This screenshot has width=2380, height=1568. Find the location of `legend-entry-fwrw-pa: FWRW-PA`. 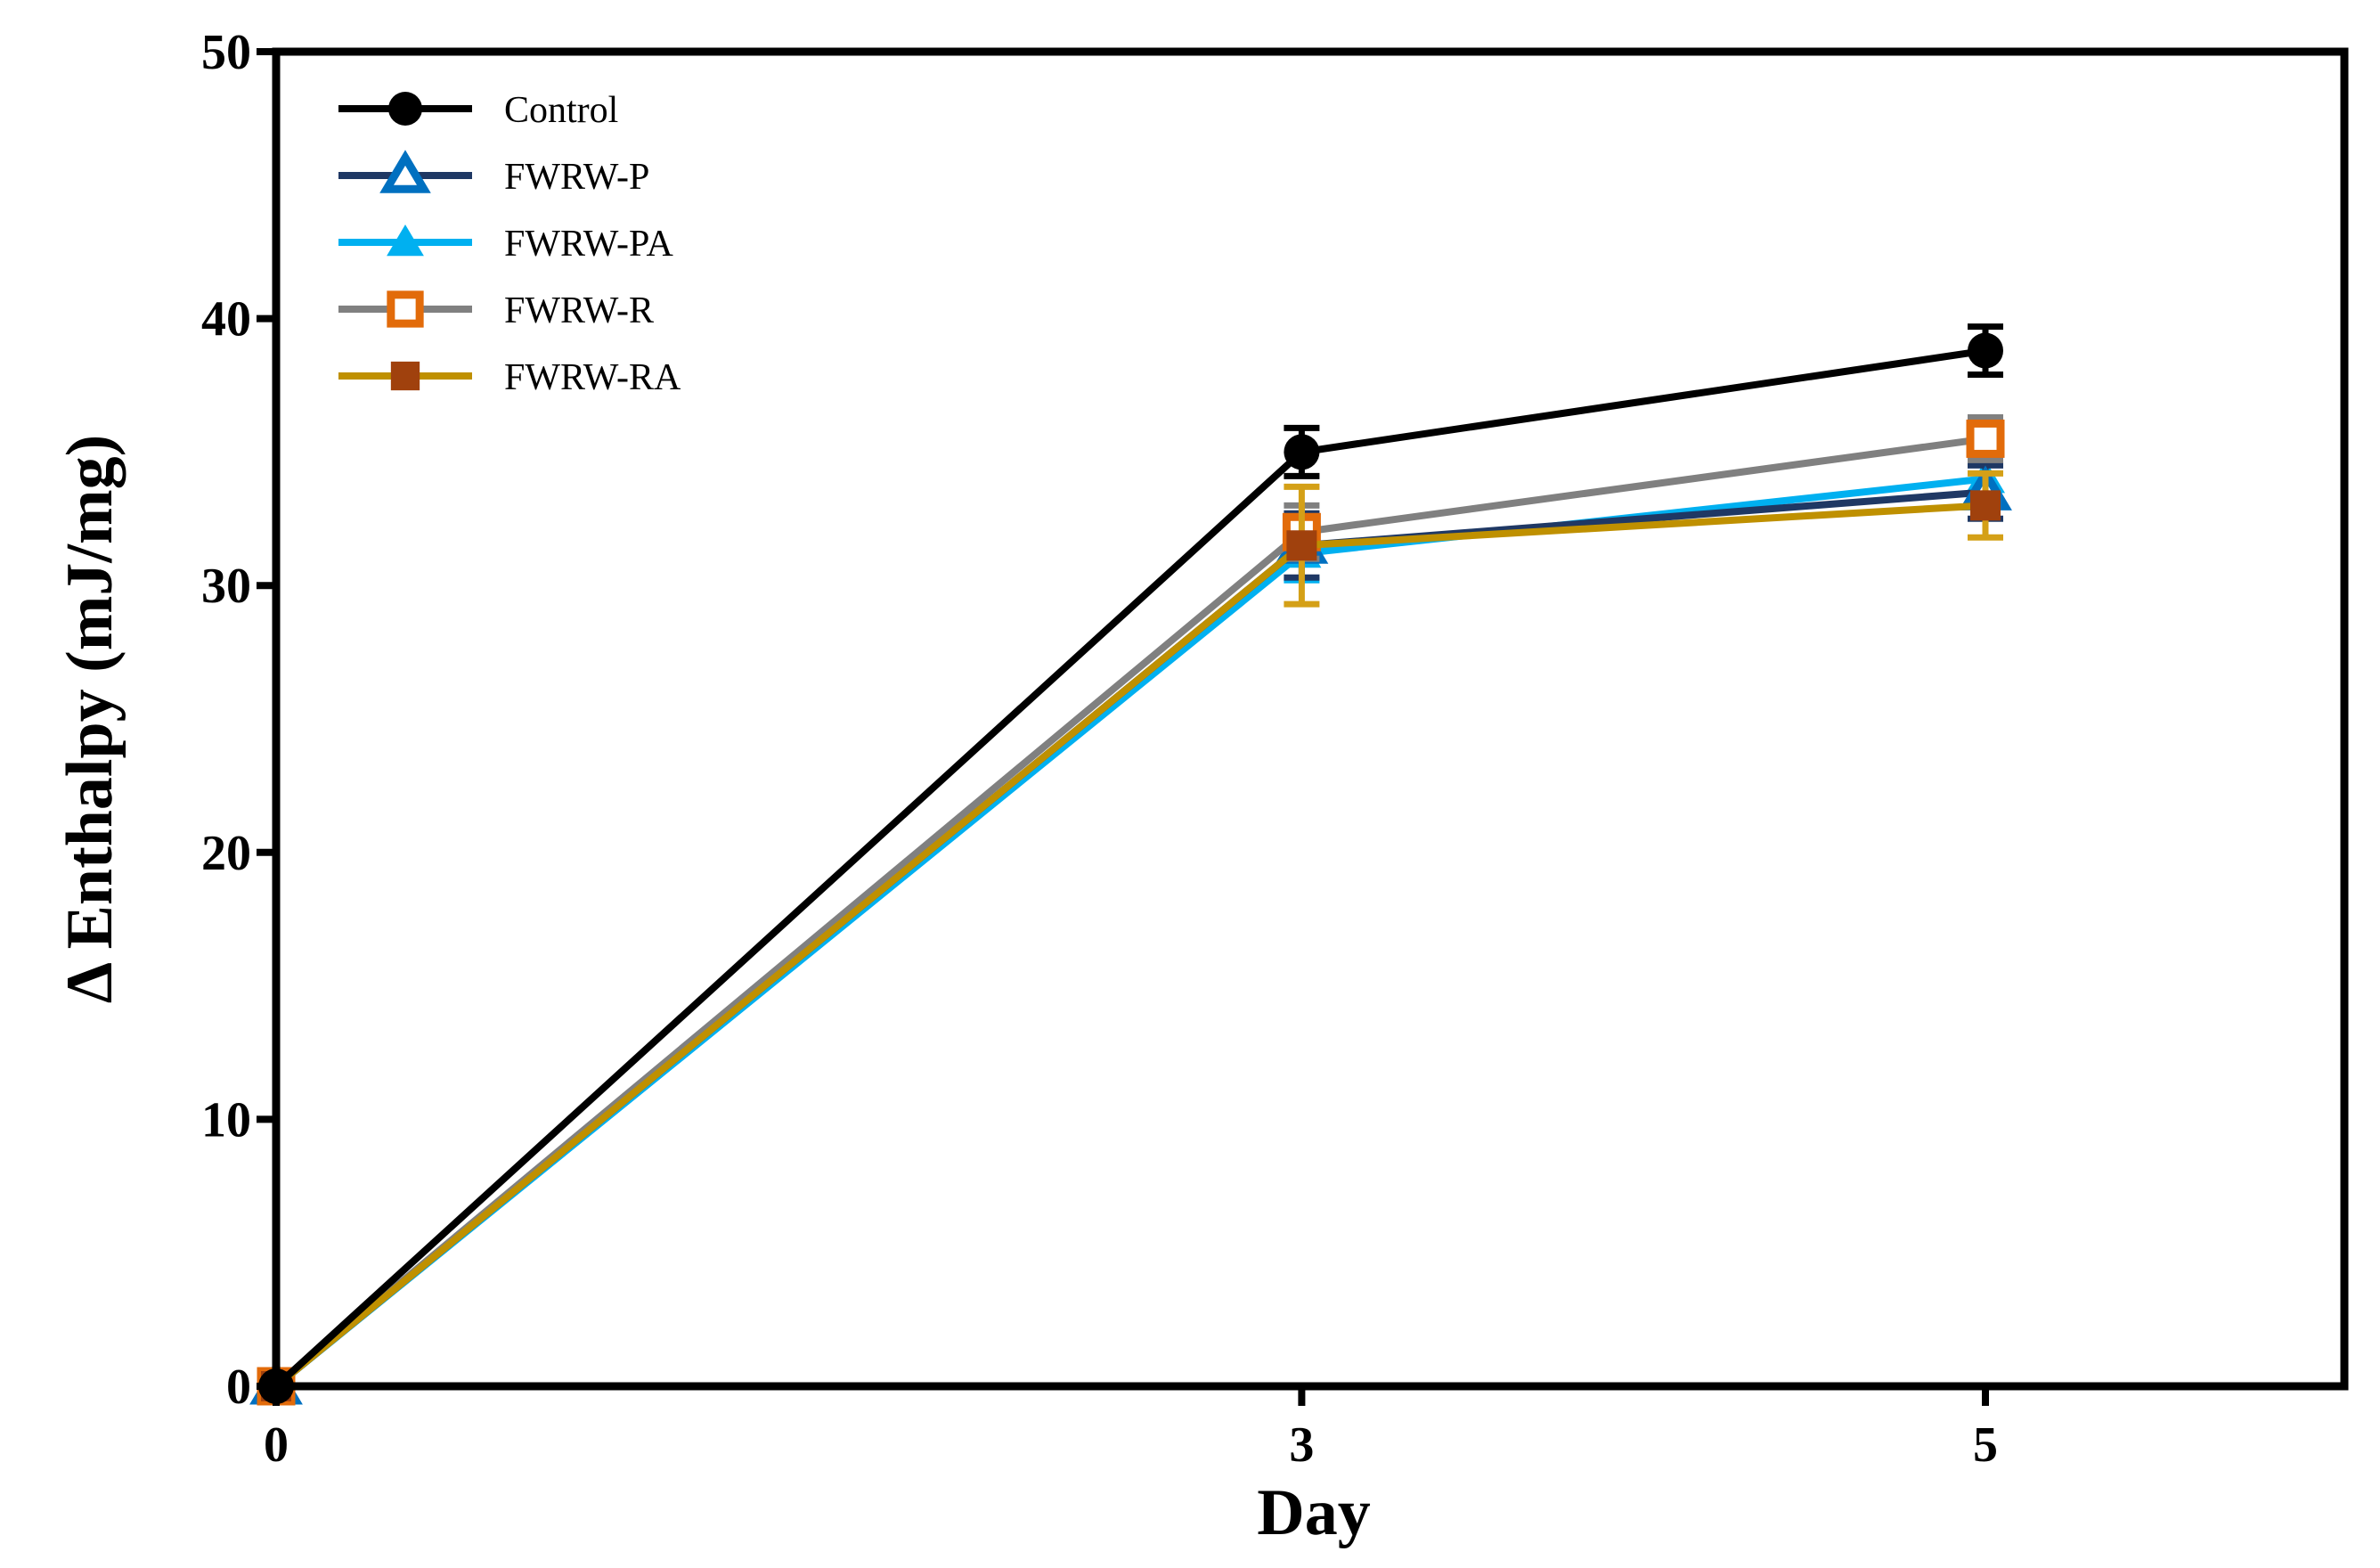

legend-entry-fwrw-pa: FWRW-PA is located at coordinates (506, 244).